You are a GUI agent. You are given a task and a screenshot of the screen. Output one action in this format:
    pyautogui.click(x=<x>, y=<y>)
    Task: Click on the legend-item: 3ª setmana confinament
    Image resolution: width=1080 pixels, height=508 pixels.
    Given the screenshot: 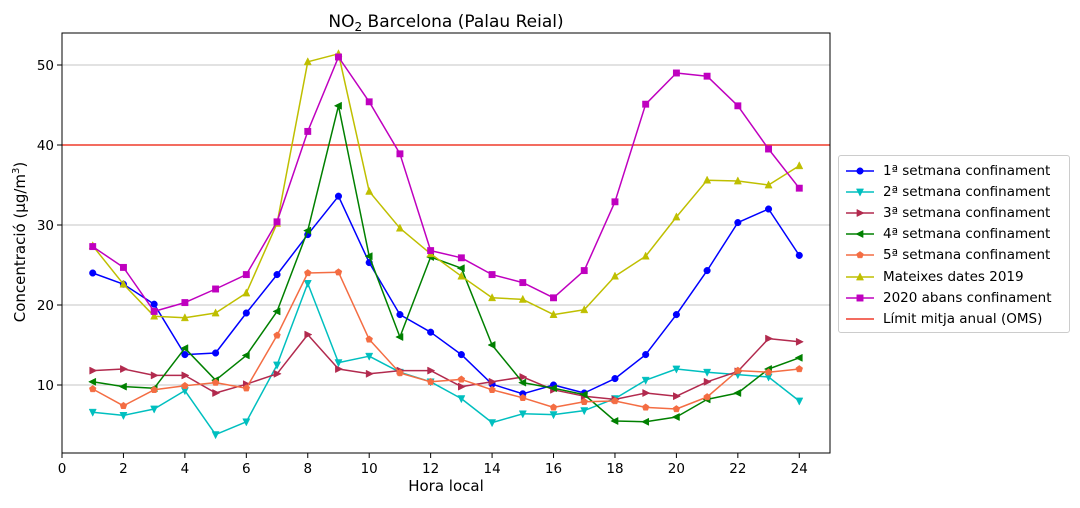 What is the action you would take?
    pyautogui.click(x=954, y=212)
    